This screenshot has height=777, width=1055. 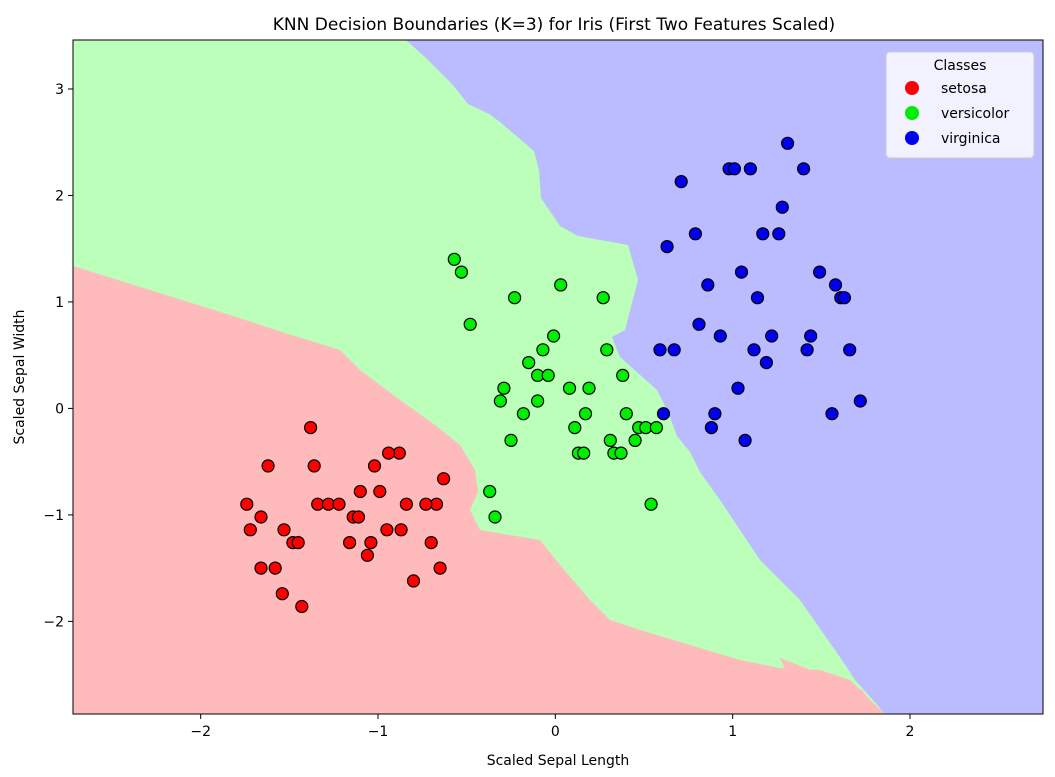 I want to click on x-axis: −2 −1 0 1 2, so click(x=552, y=727).